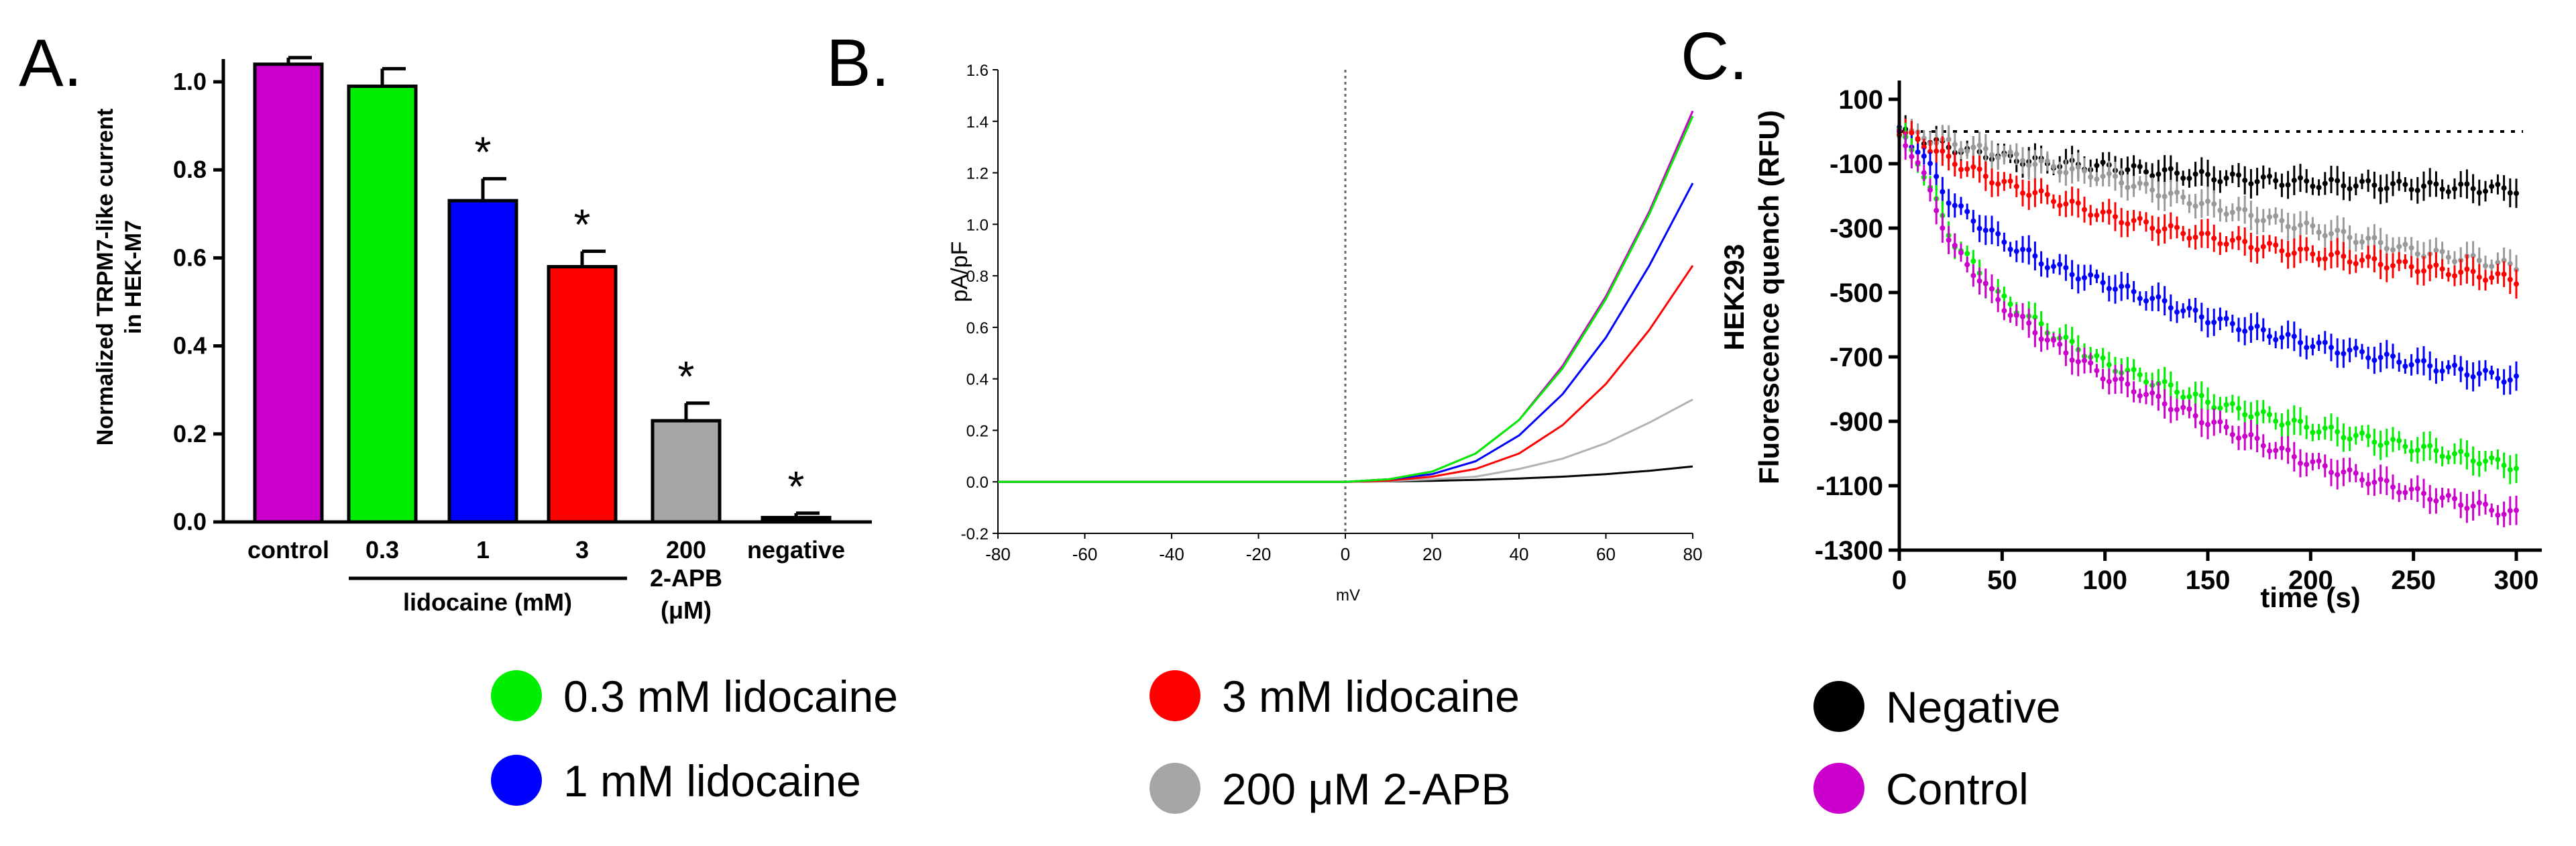 This screenshot has width=2576, height=846. What do you see at coordinates (2208, 580) in the screenshot?
I see `x-tick-label: 150` at bounding box center [2208, 580].